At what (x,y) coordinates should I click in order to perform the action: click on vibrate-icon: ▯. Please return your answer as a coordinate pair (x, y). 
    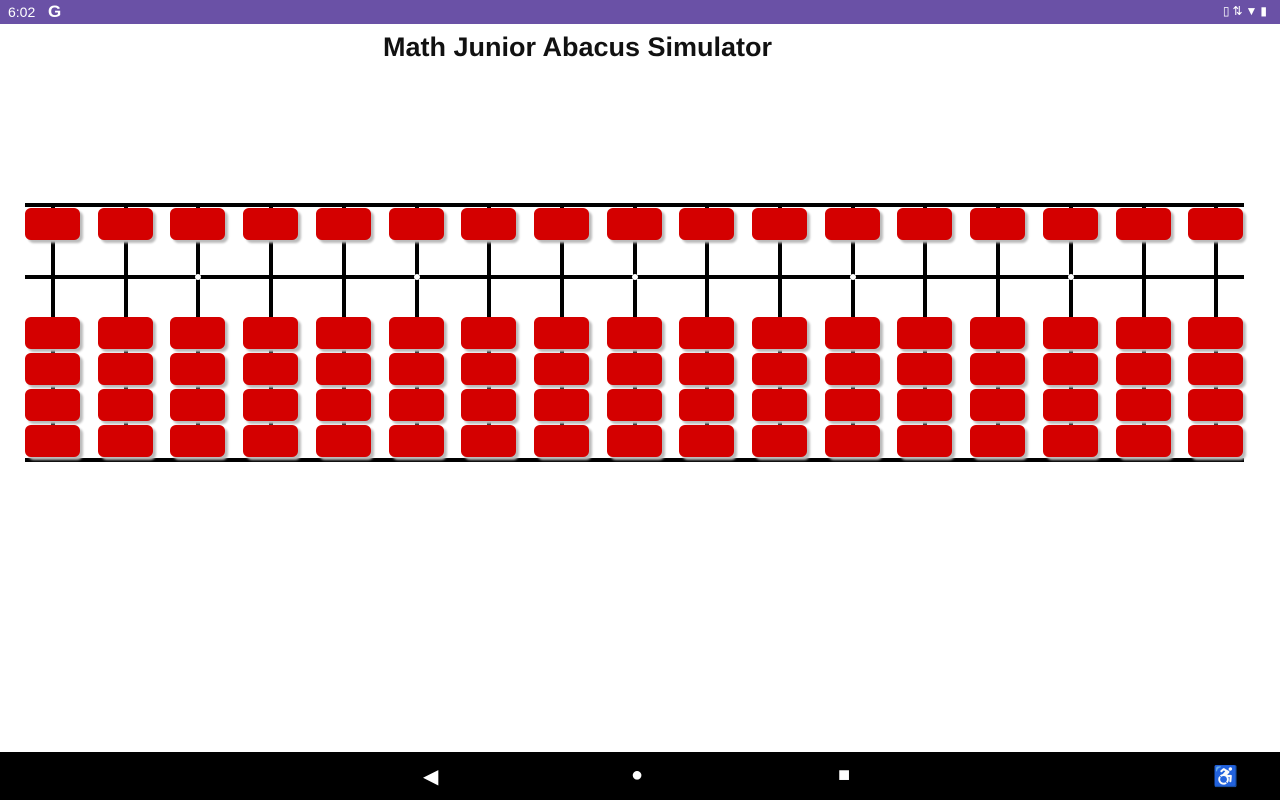
    Looking at the image, I should click on (1227, 11).